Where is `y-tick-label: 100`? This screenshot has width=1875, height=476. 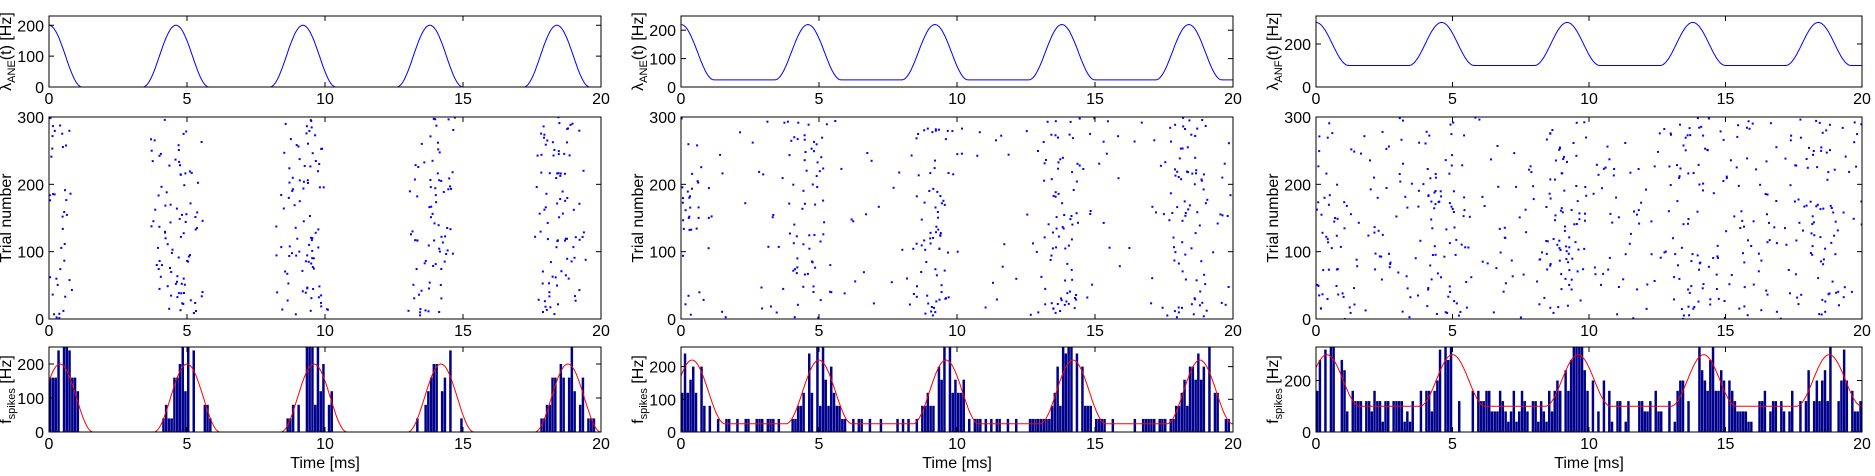 y-tick-label: 100 is located at coordinates (30, 253).